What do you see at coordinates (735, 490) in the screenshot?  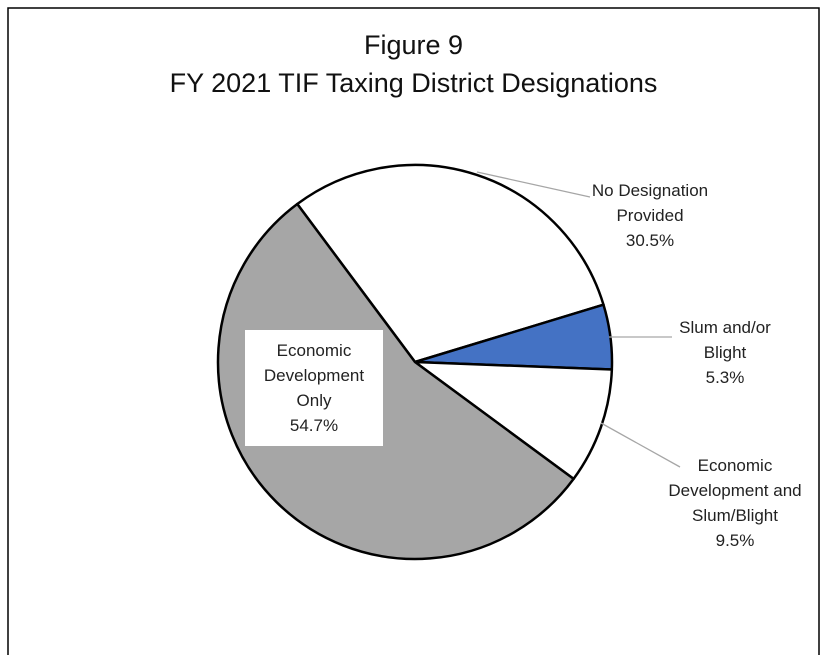 I see `label-name: Economic Development and Slum/Blight` at bounding box center [735, 490].